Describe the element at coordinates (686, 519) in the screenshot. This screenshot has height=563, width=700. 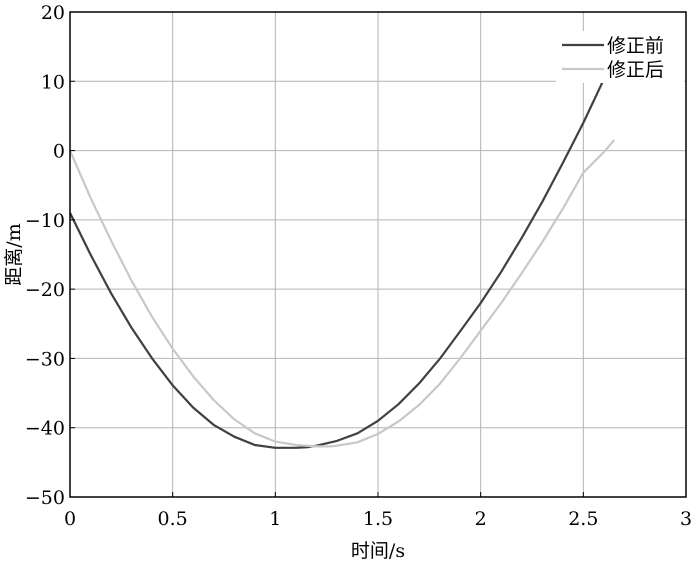
I see `x-tick-label: 3` at that location.